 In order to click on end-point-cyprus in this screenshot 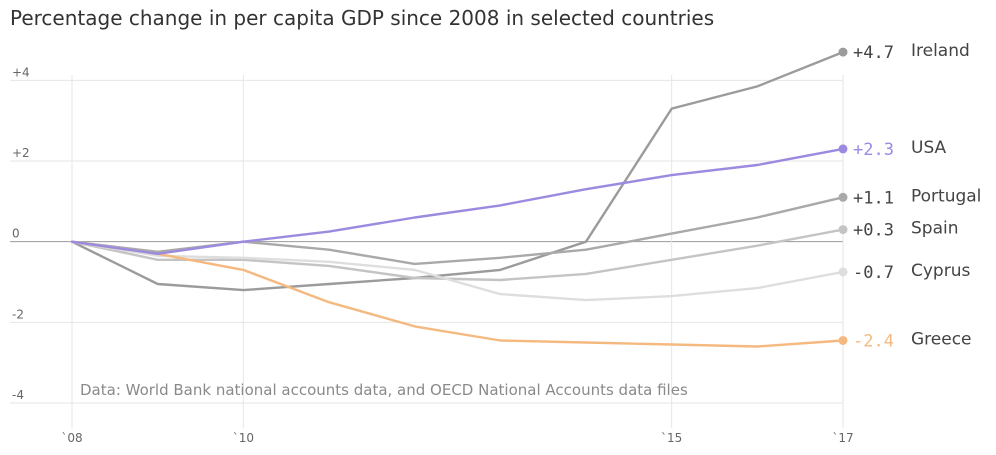, I will do `click(843, 272)`.